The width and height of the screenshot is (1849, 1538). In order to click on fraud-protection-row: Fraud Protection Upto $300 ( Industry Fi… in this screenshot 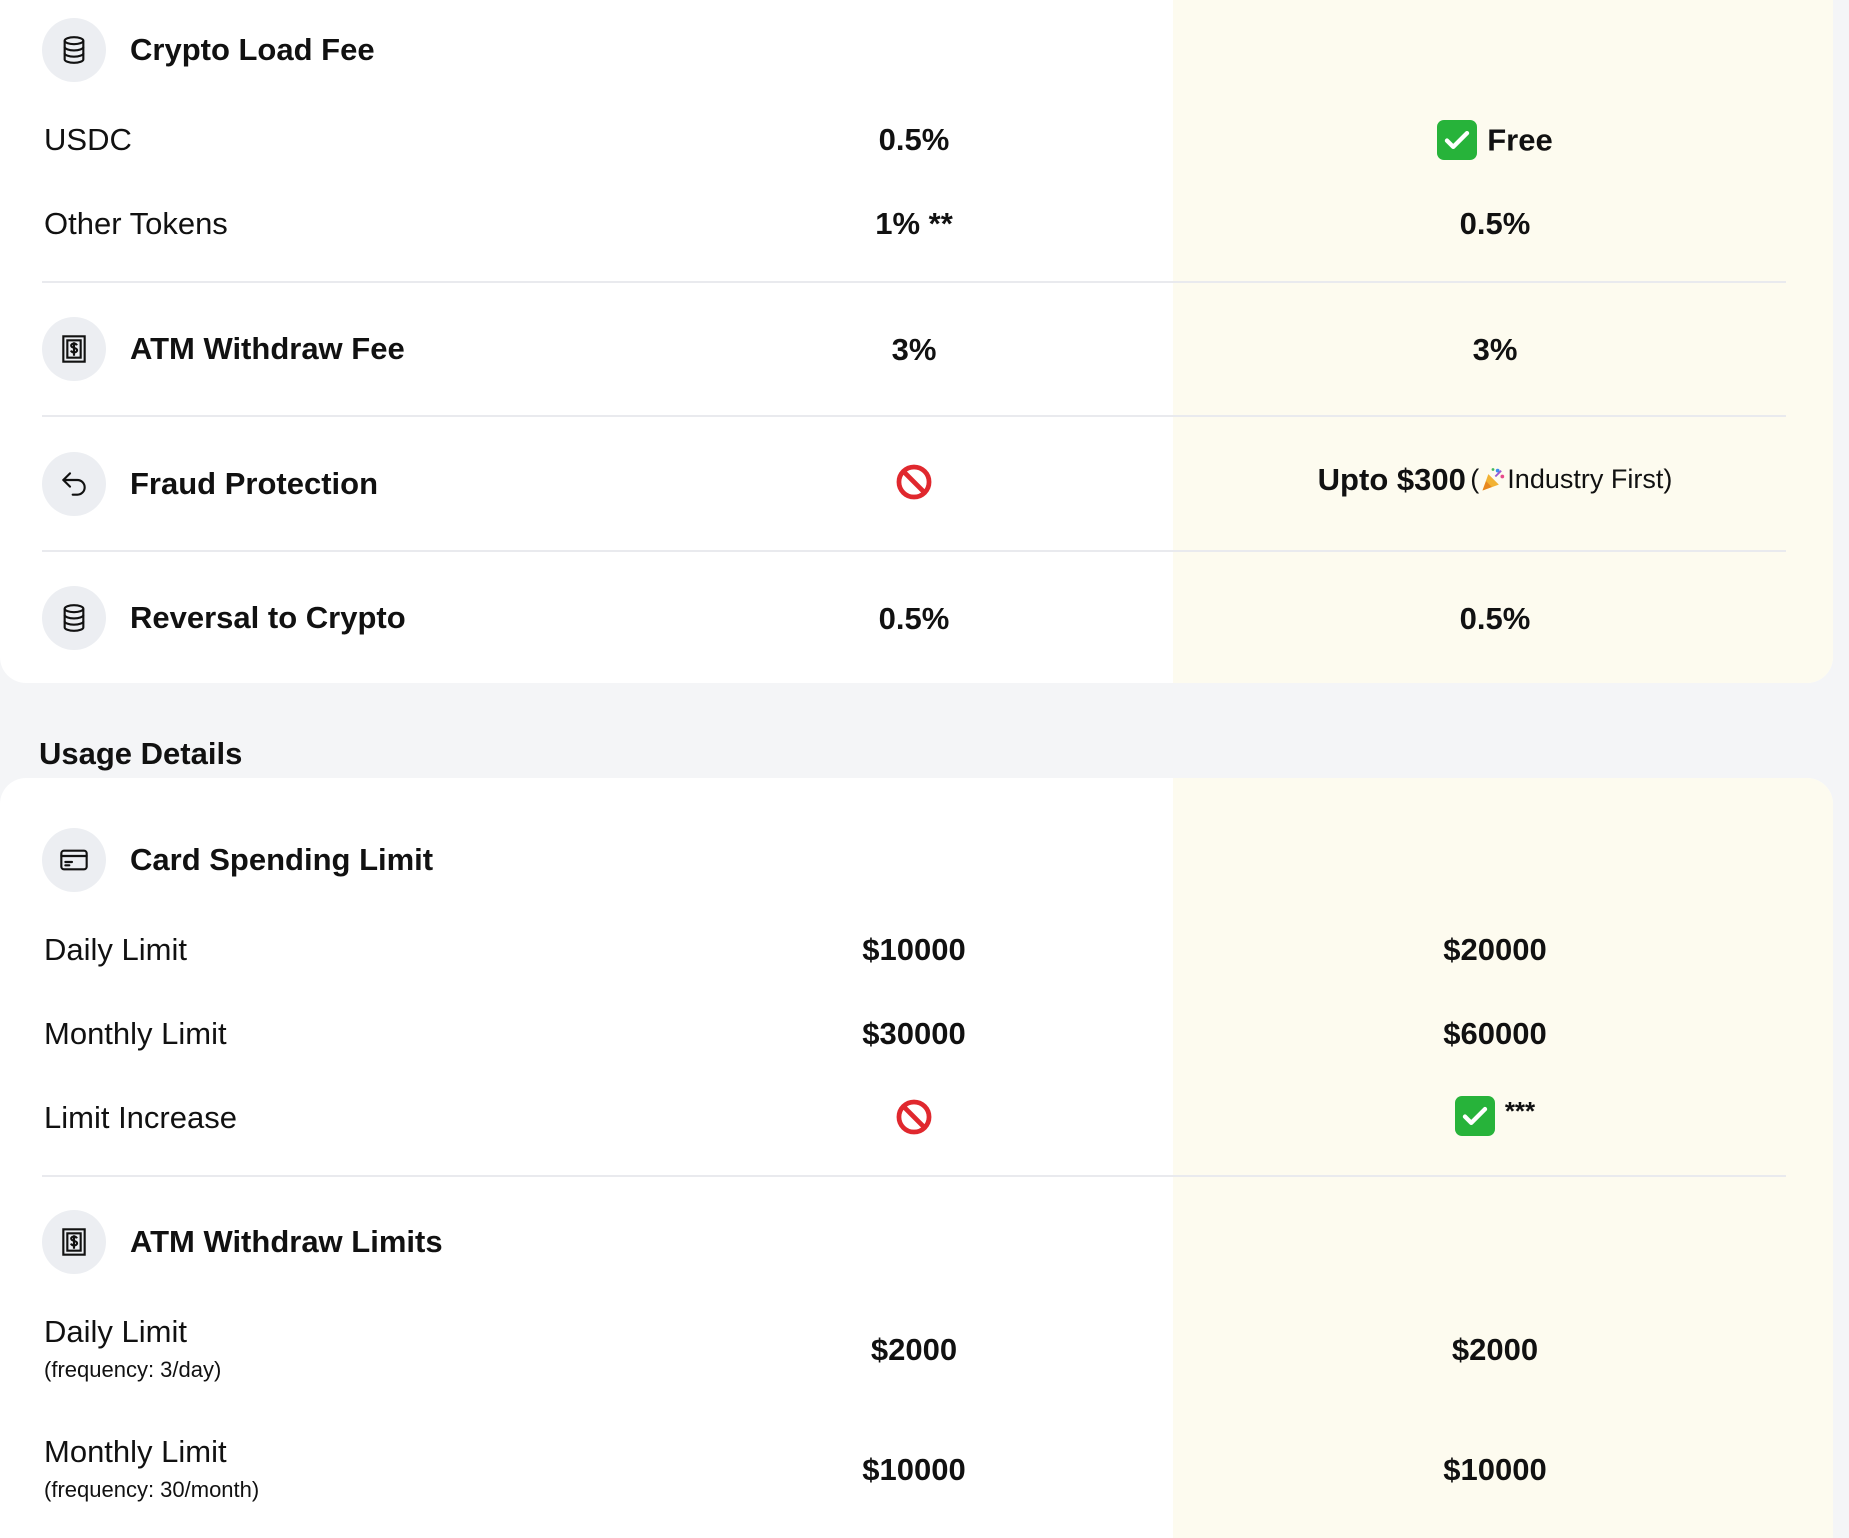, I will do `click(916, 484)`.